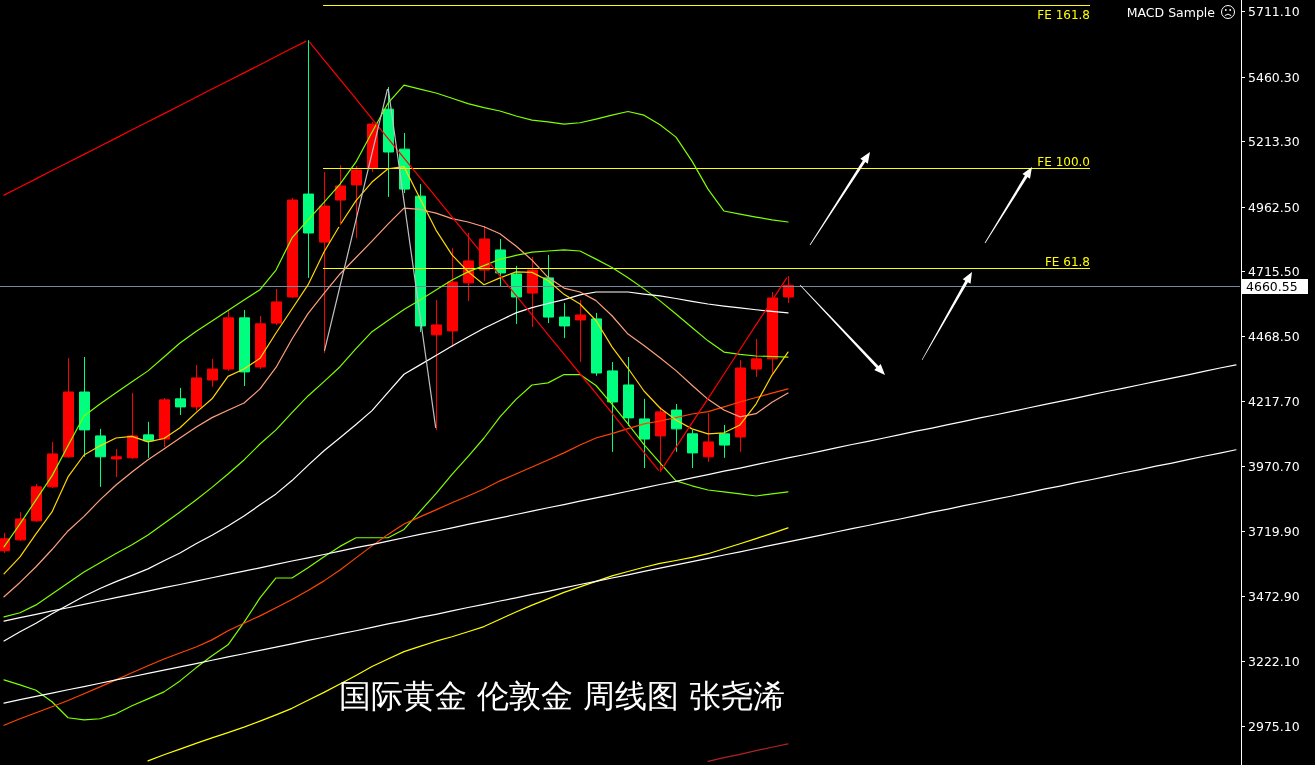 This screenshot has width=1315, height=765. Describe the element at coordinates (1274, 141) in the screenshot. I see `y-tick-label: 5213.30` at that location.